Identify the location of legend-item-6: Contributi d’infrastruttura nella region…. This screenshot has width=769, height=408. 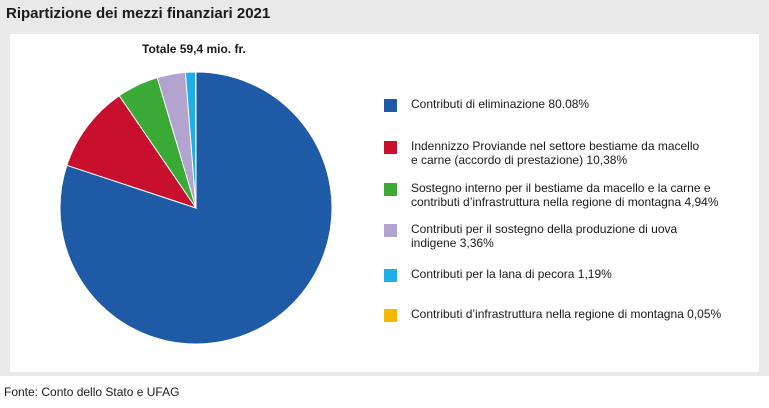
(567, 314).